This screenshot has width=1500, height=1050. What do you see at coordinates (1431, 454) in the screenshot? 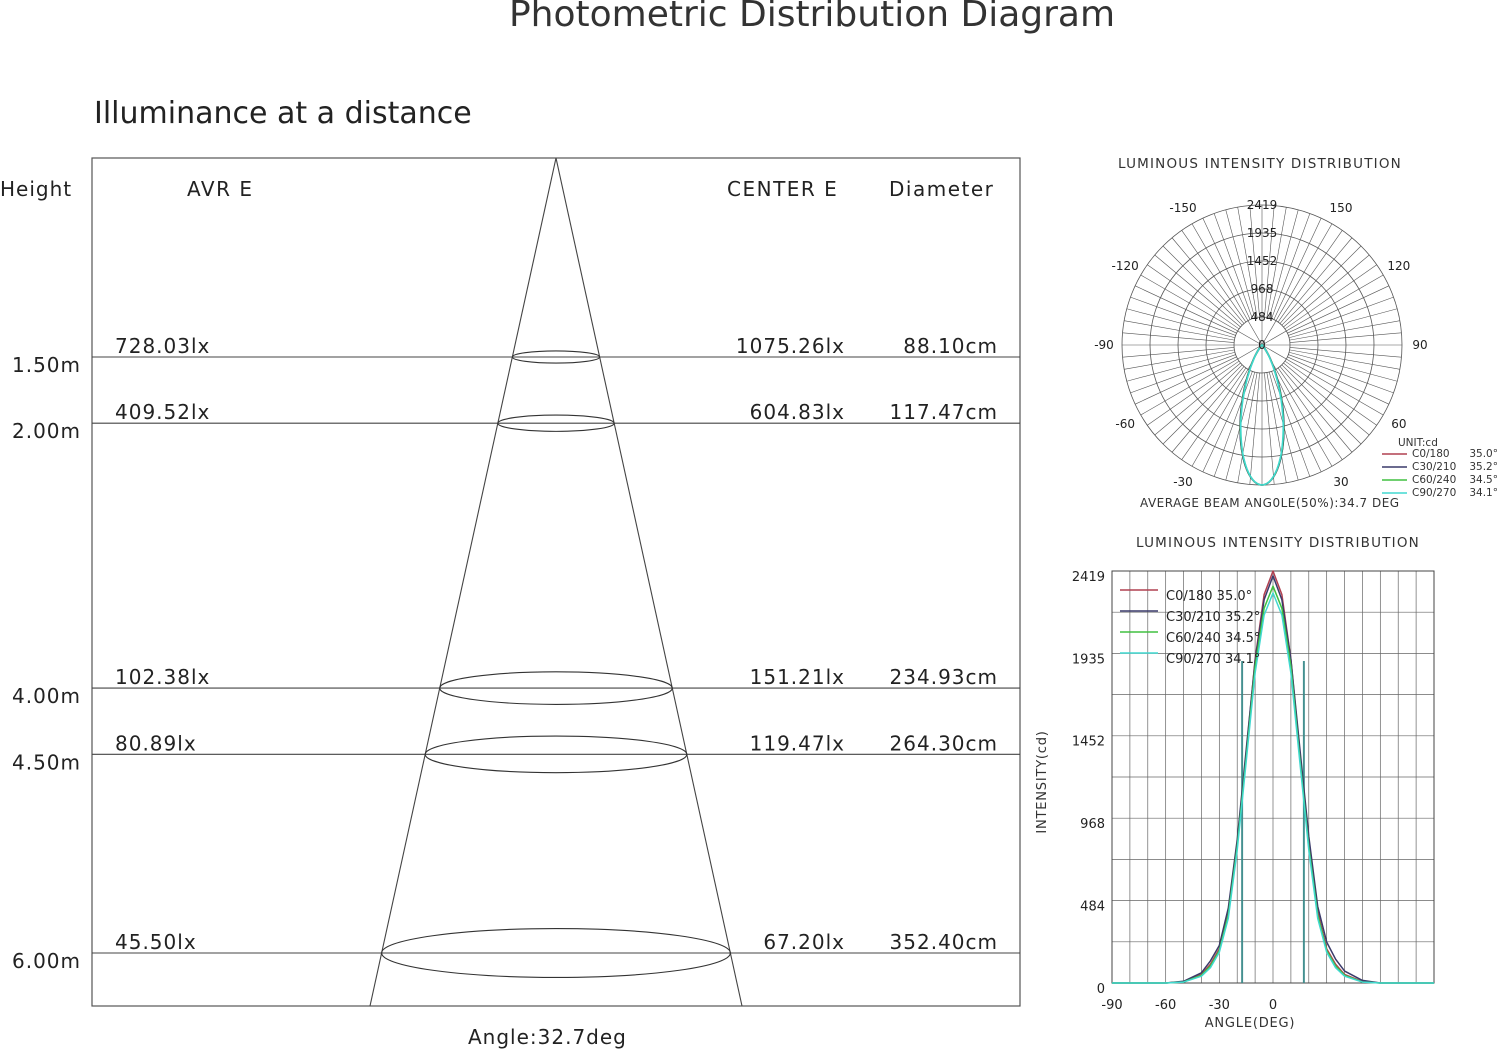
I see `polar-legend-name: C0/180` at bounding box center [1431, 454].